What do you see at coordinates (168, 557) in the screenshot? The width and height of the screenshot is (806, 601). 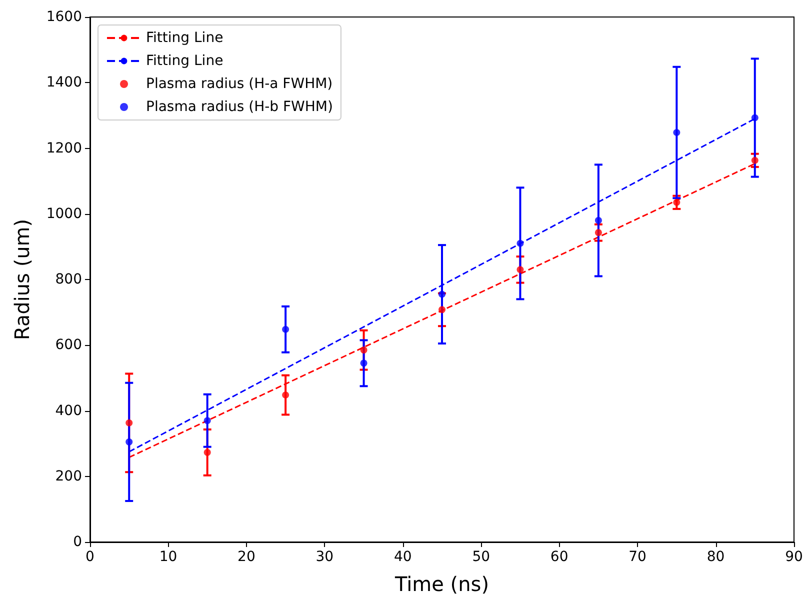 I see `x-tick-label: 10` at bounding box center [168, 557].